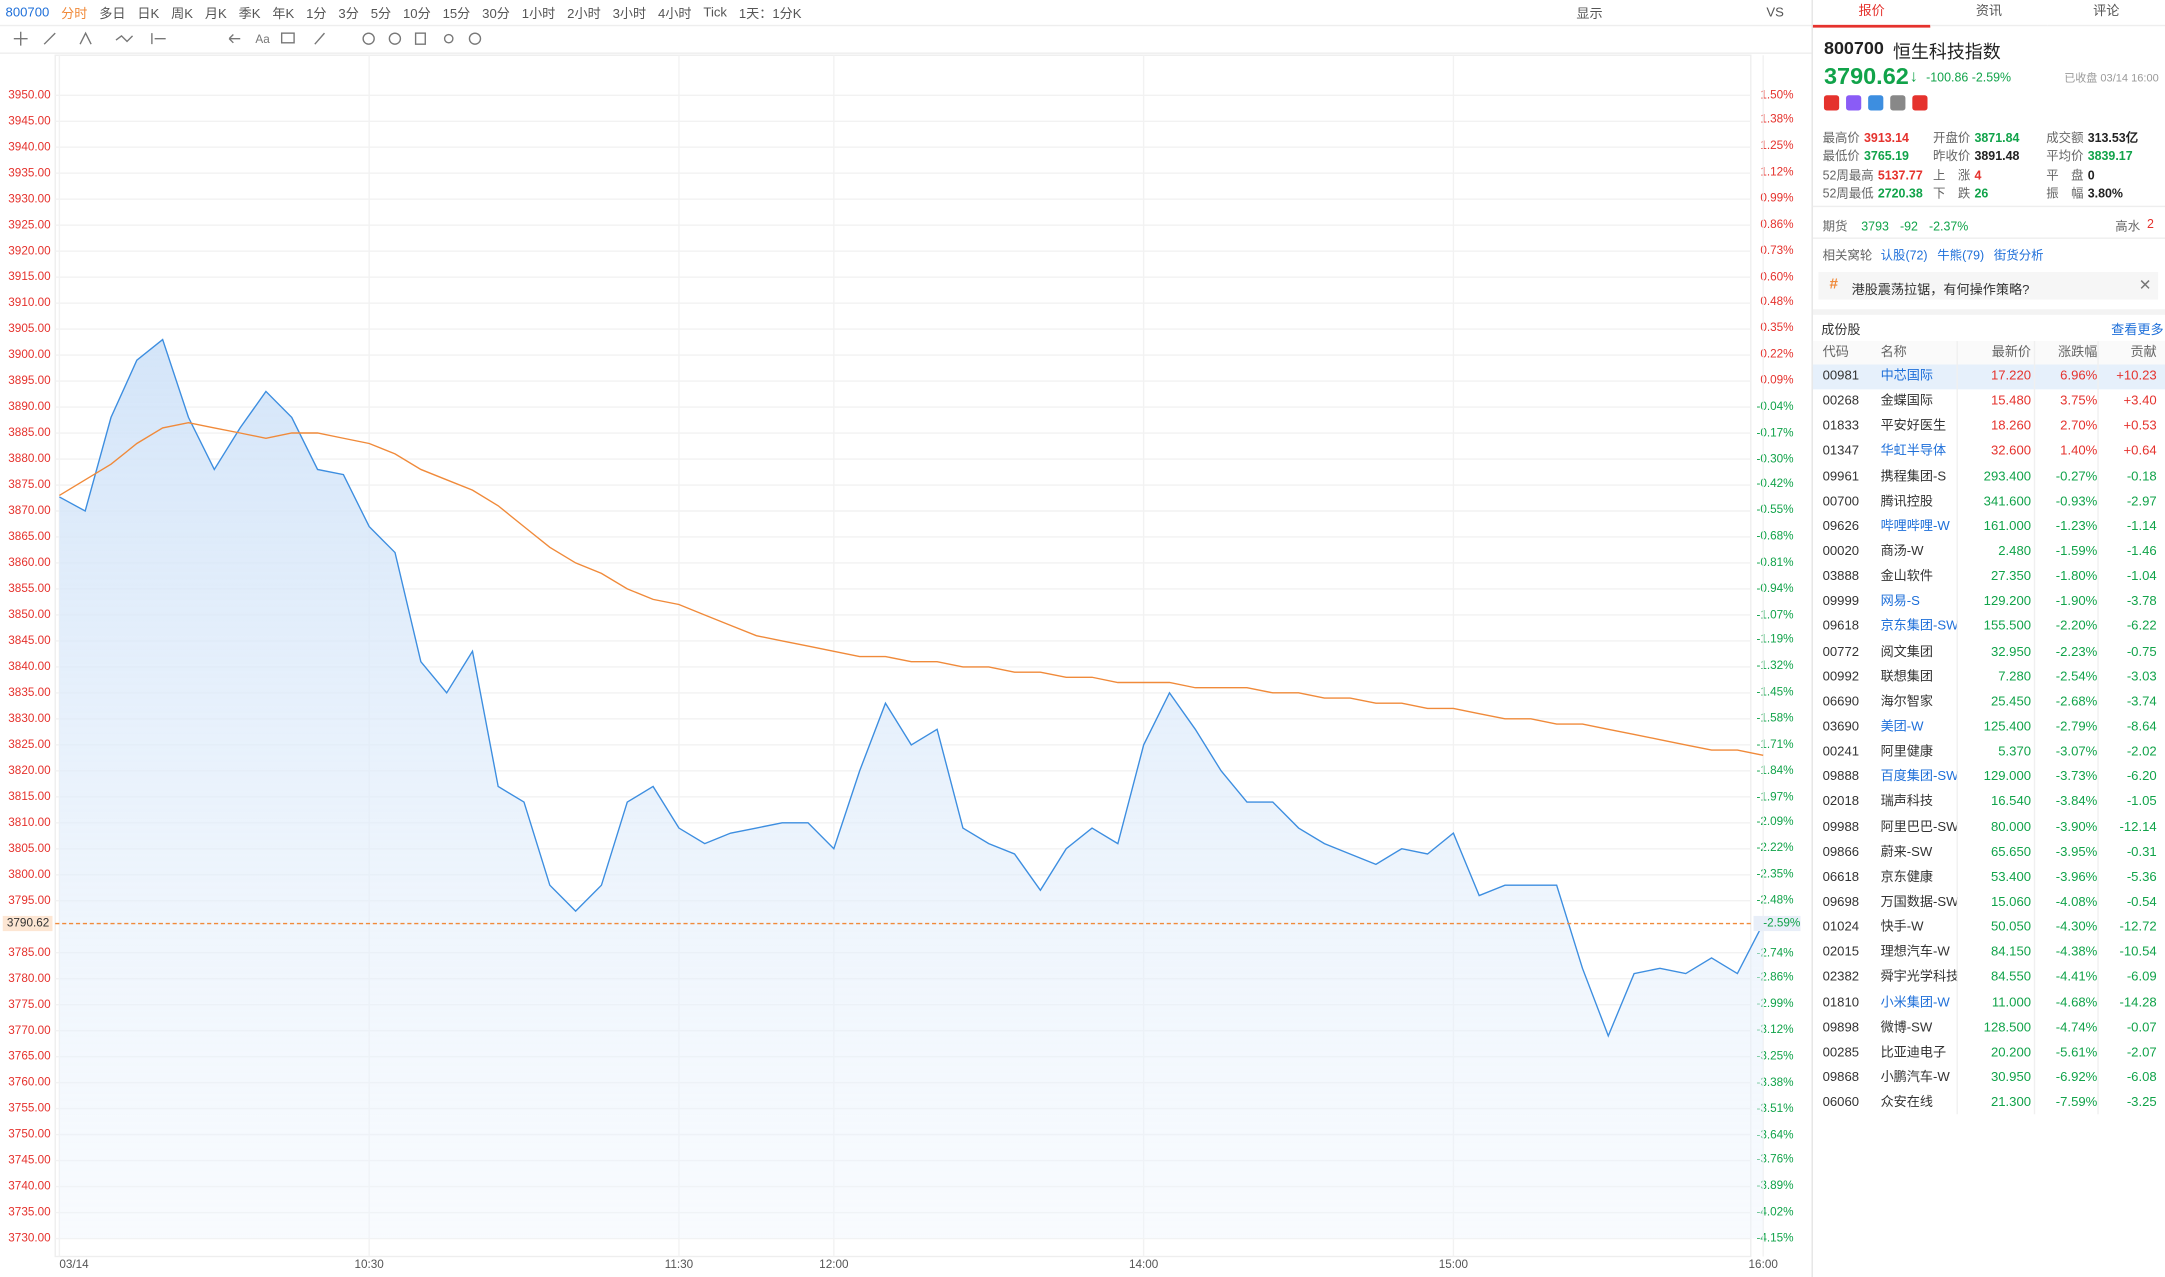 This screenshot has height=1277, width=2165. Describe the element at coordinates (1989, 702) in the screenshot. I see `constituent-row: 06690 海尔智家 25.450 -2.68% -3.74` at that location.